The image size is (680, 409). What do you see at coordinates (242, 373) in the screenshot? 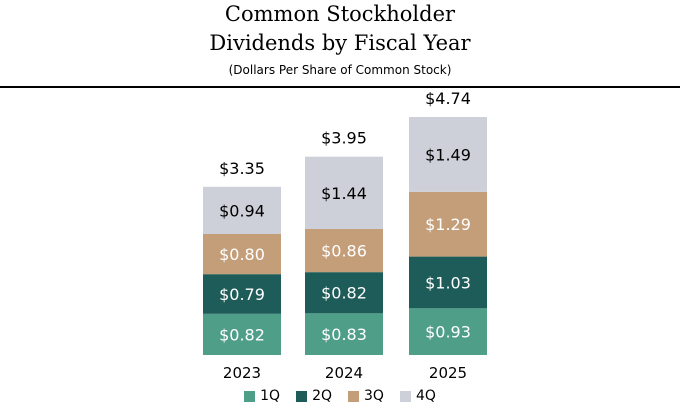
I see `x-tick-label: 2023` at bounding box center [242, 373].